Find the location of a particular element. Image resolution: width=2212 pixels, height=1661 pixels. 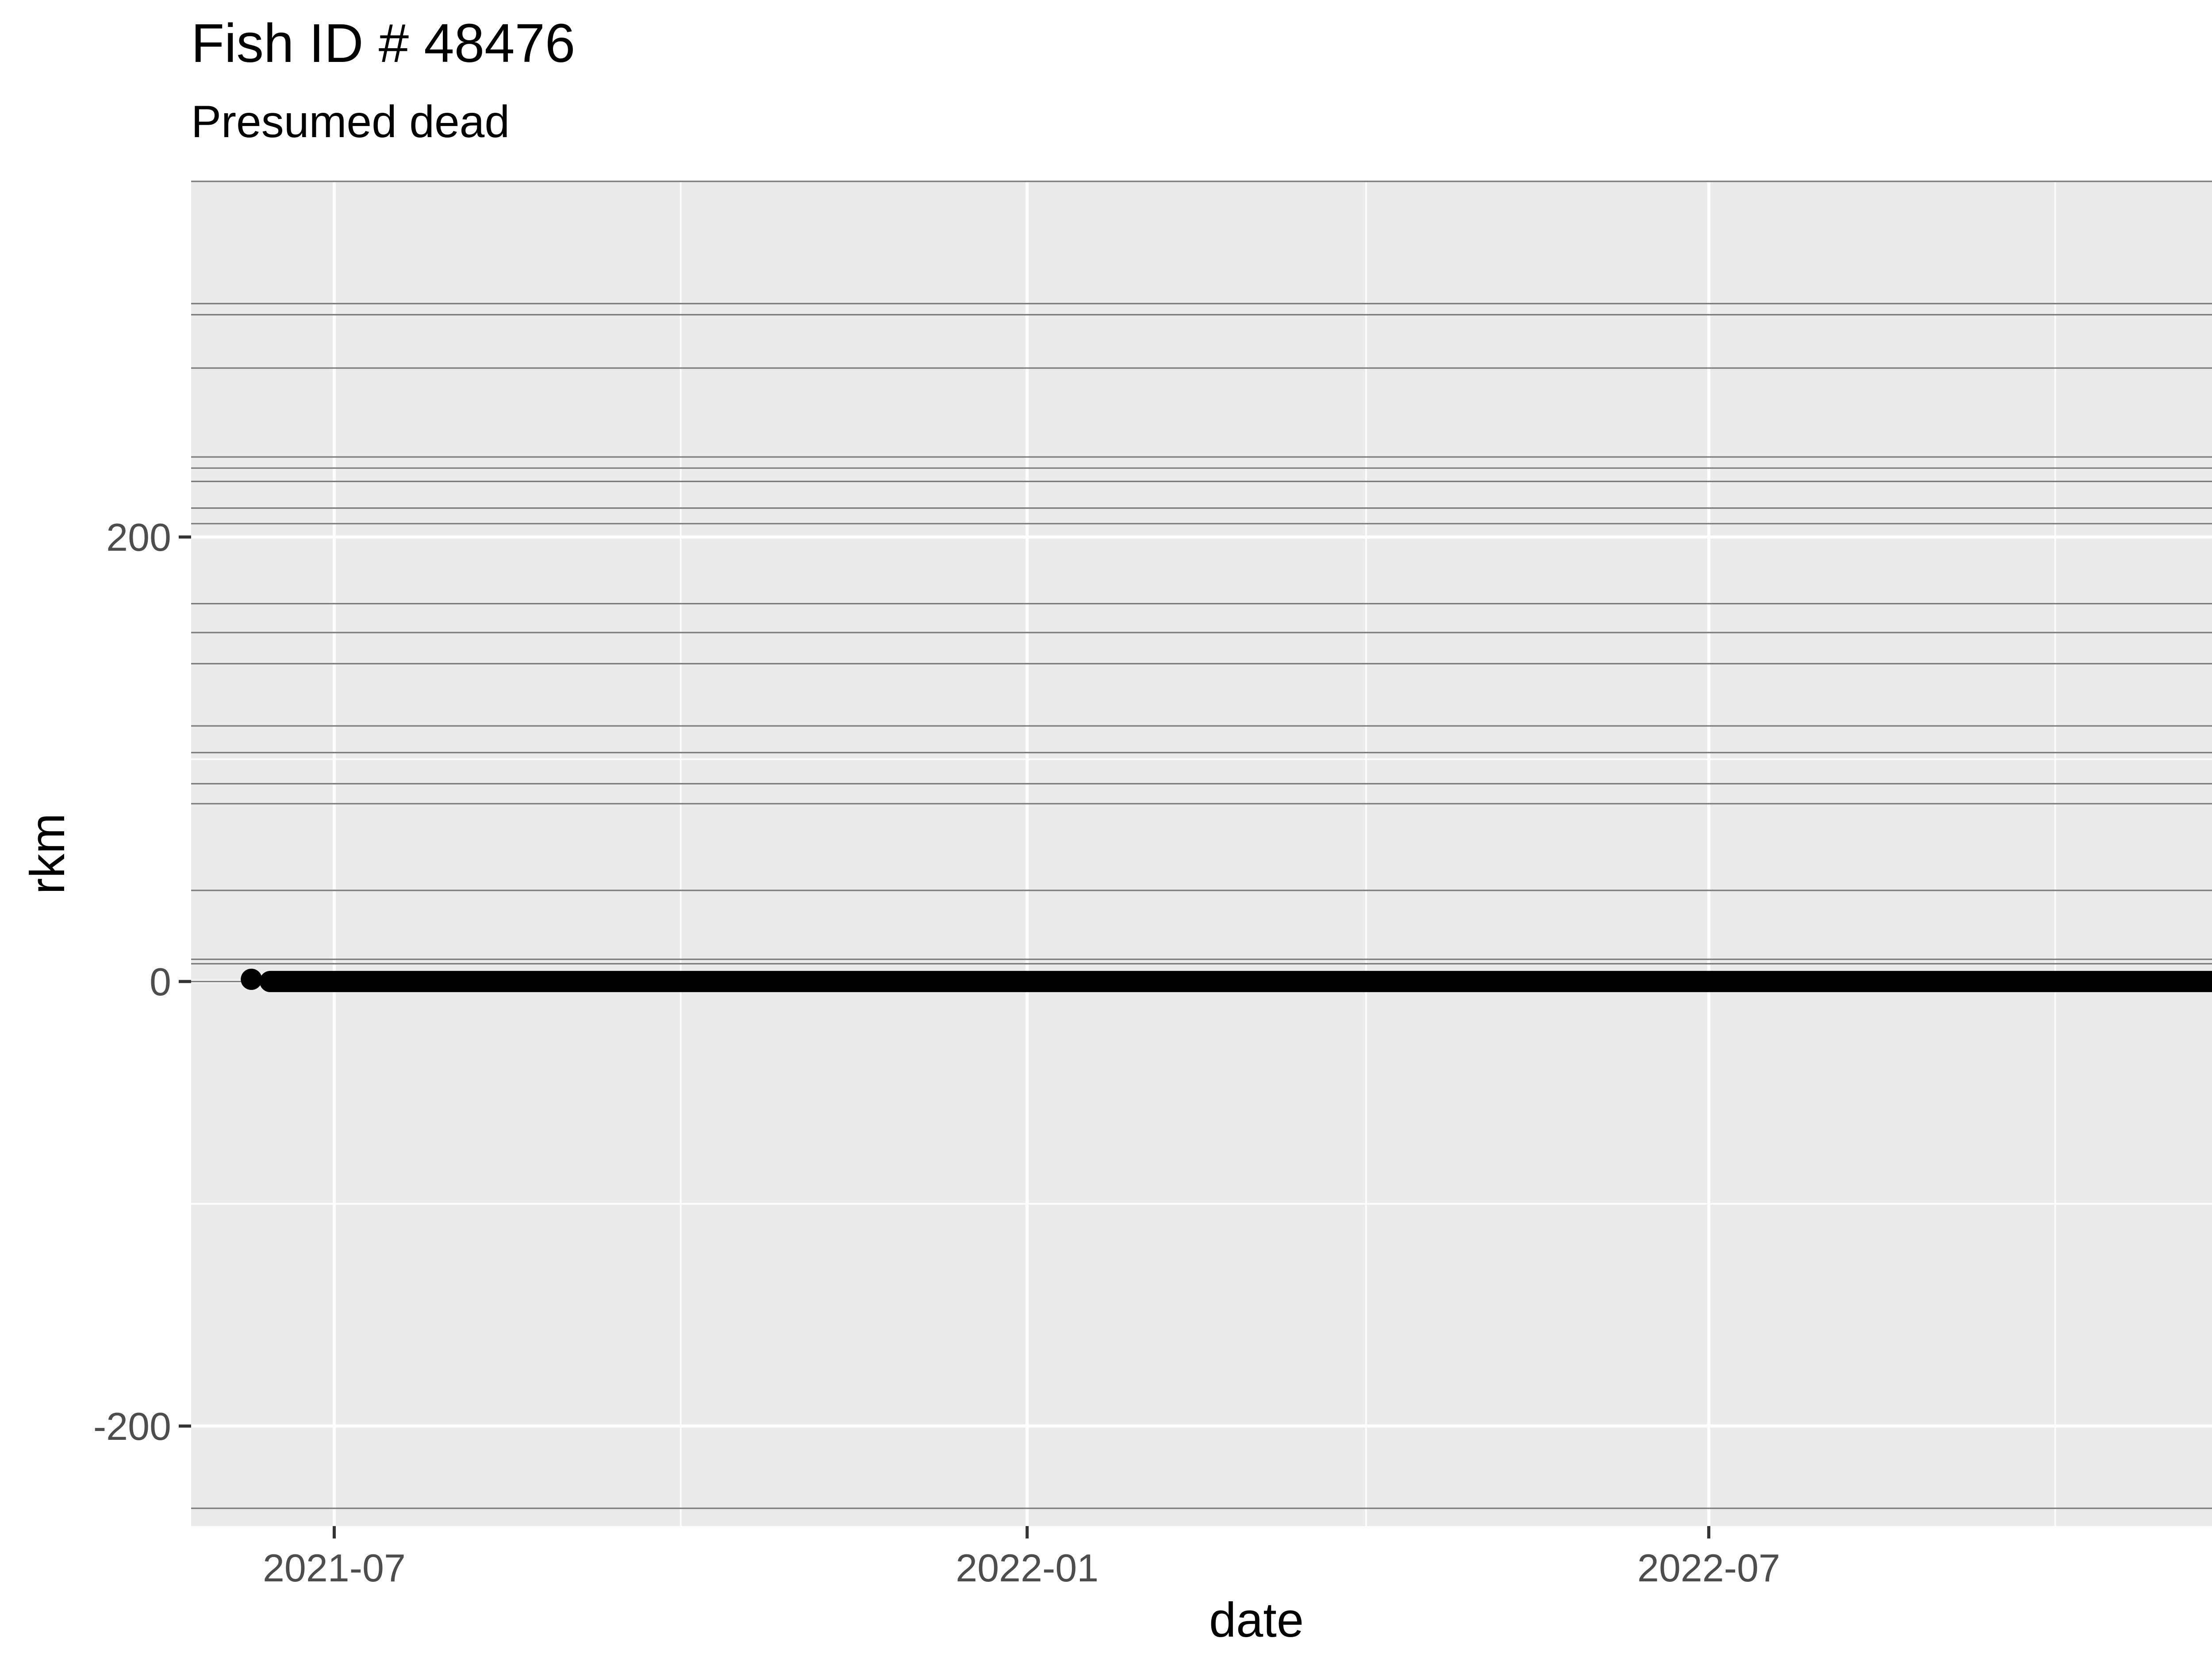

x-tick-label: 2022-07 is located at coordinates (1709, 1568).